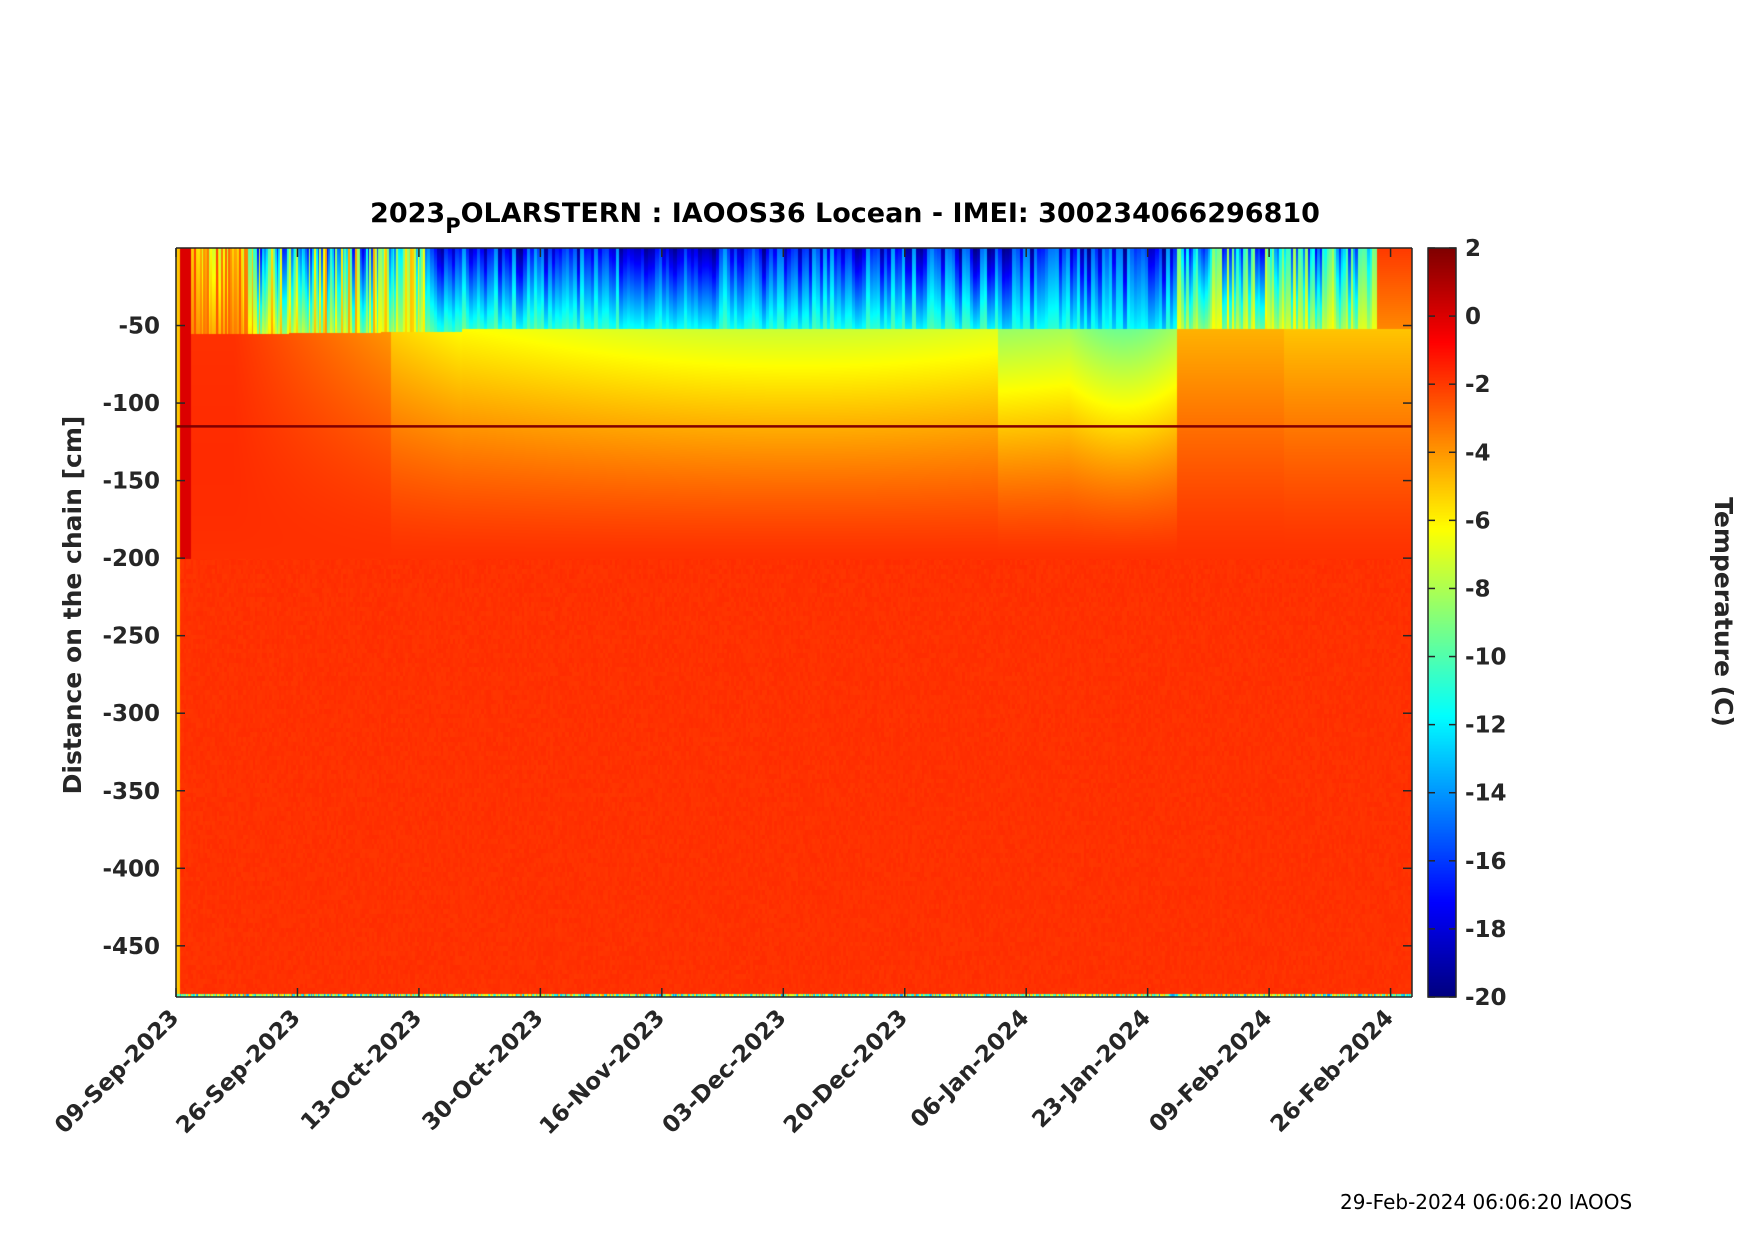  What do you see at coordinates (1092, 1069) in the screenshot?
I see `x-tick-label: 23-Jan-2024` at bounding box center [1092, 1069].